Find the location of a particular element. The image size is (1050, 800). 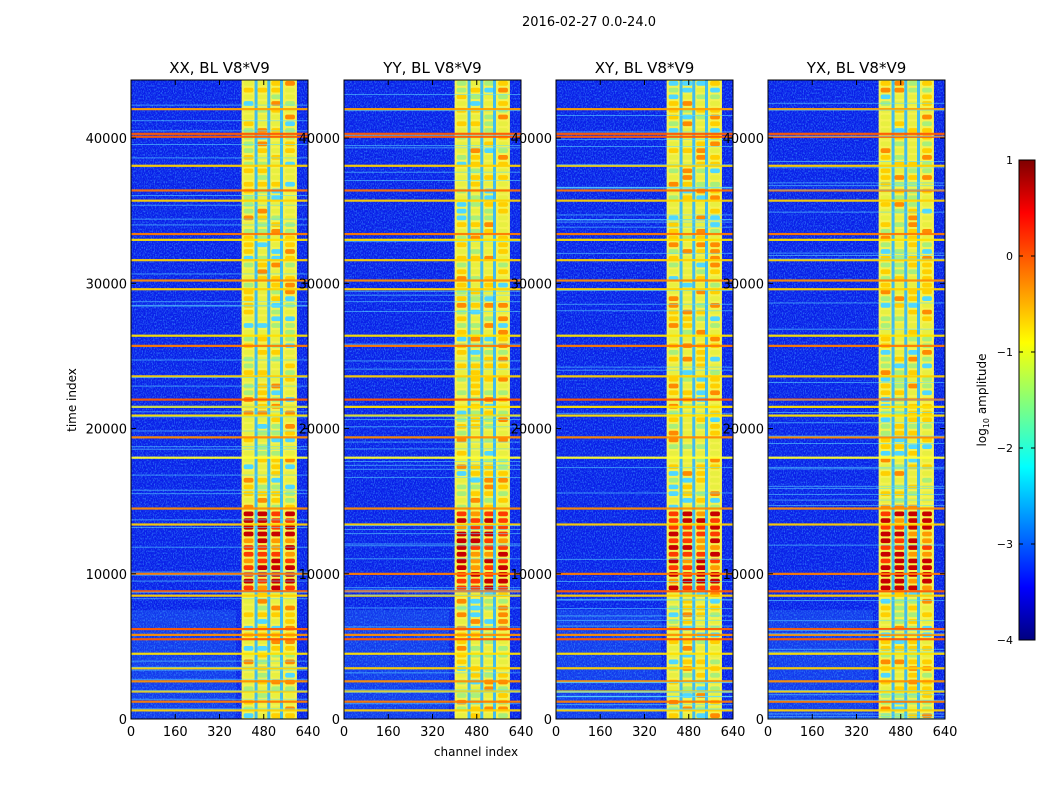

colorbar-tick-label: −4 is located at coordinates (1005, 640).